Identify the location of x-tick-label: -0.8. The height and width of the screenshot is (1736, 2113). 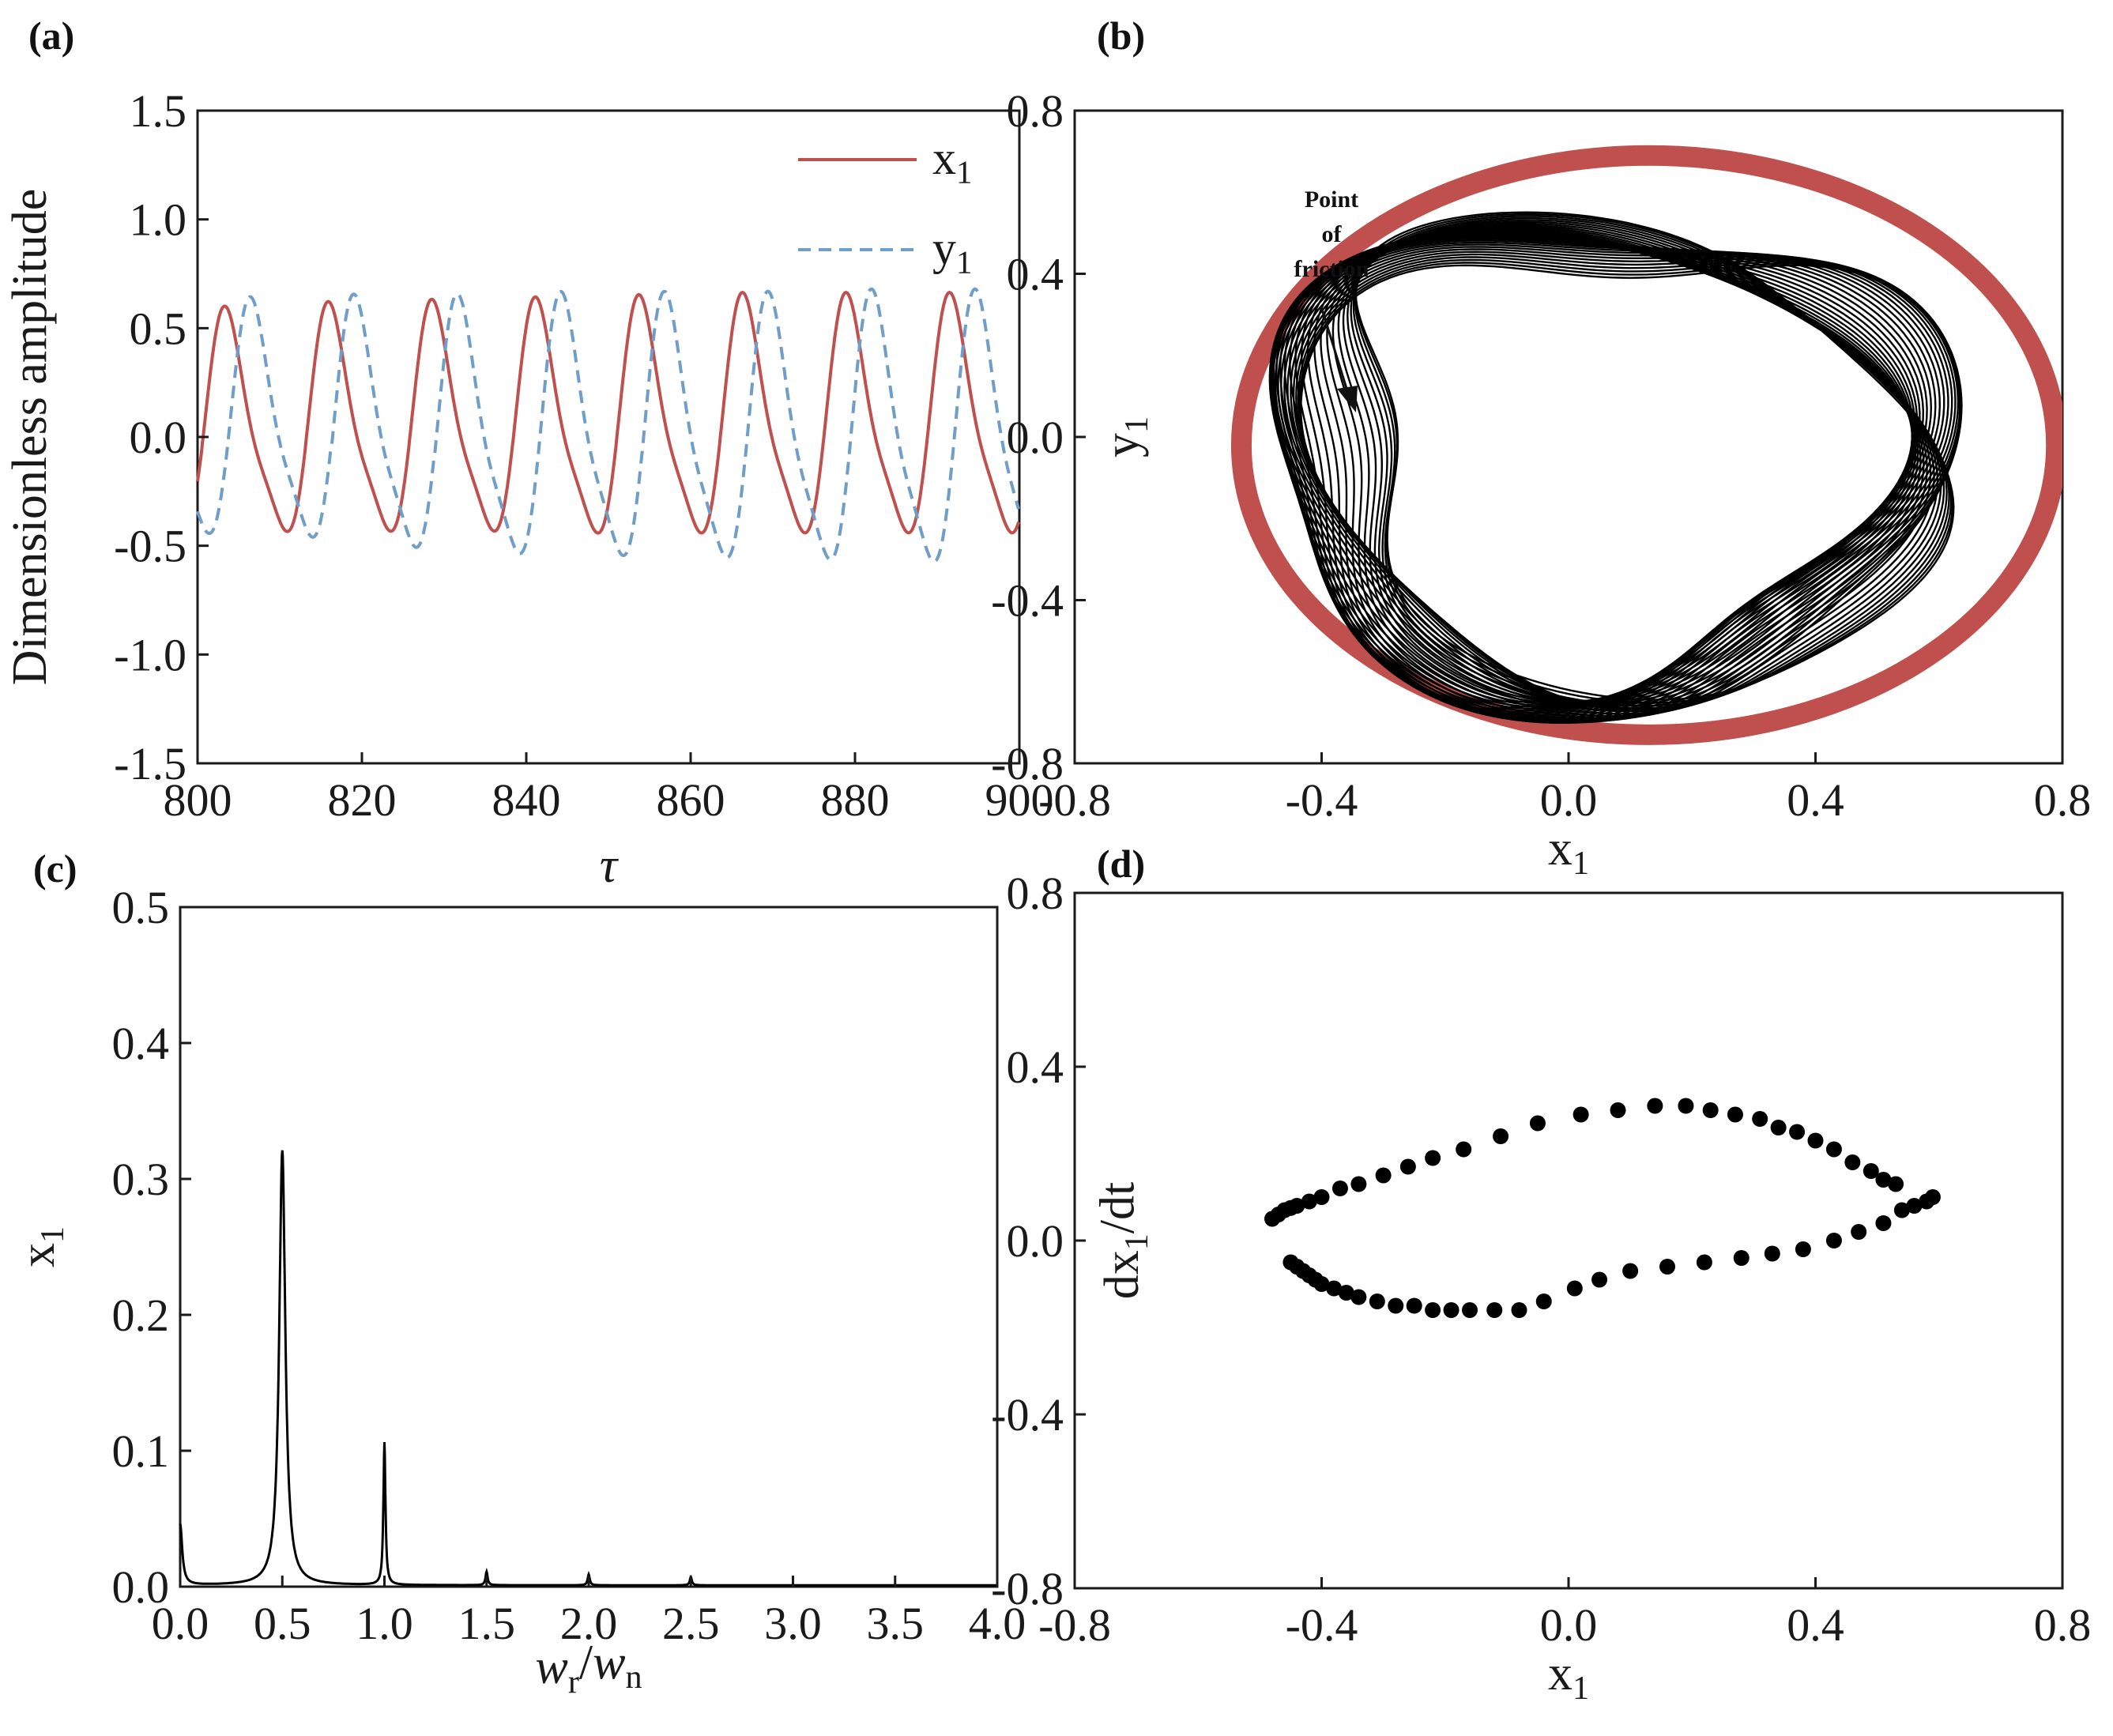
(1074, 1625).